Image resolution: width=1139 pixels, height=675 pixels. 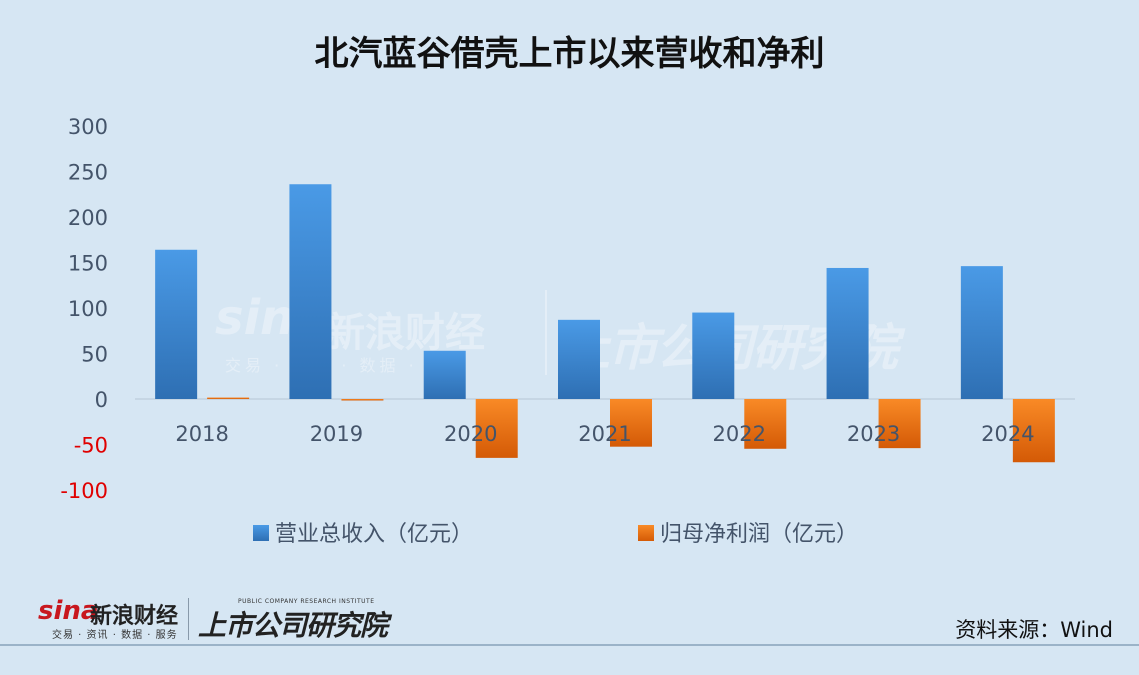 What do you see at coordinates (84, 491) in the screenshot?
I see `y-tick-label: -100` at bounding box center [84, 491].